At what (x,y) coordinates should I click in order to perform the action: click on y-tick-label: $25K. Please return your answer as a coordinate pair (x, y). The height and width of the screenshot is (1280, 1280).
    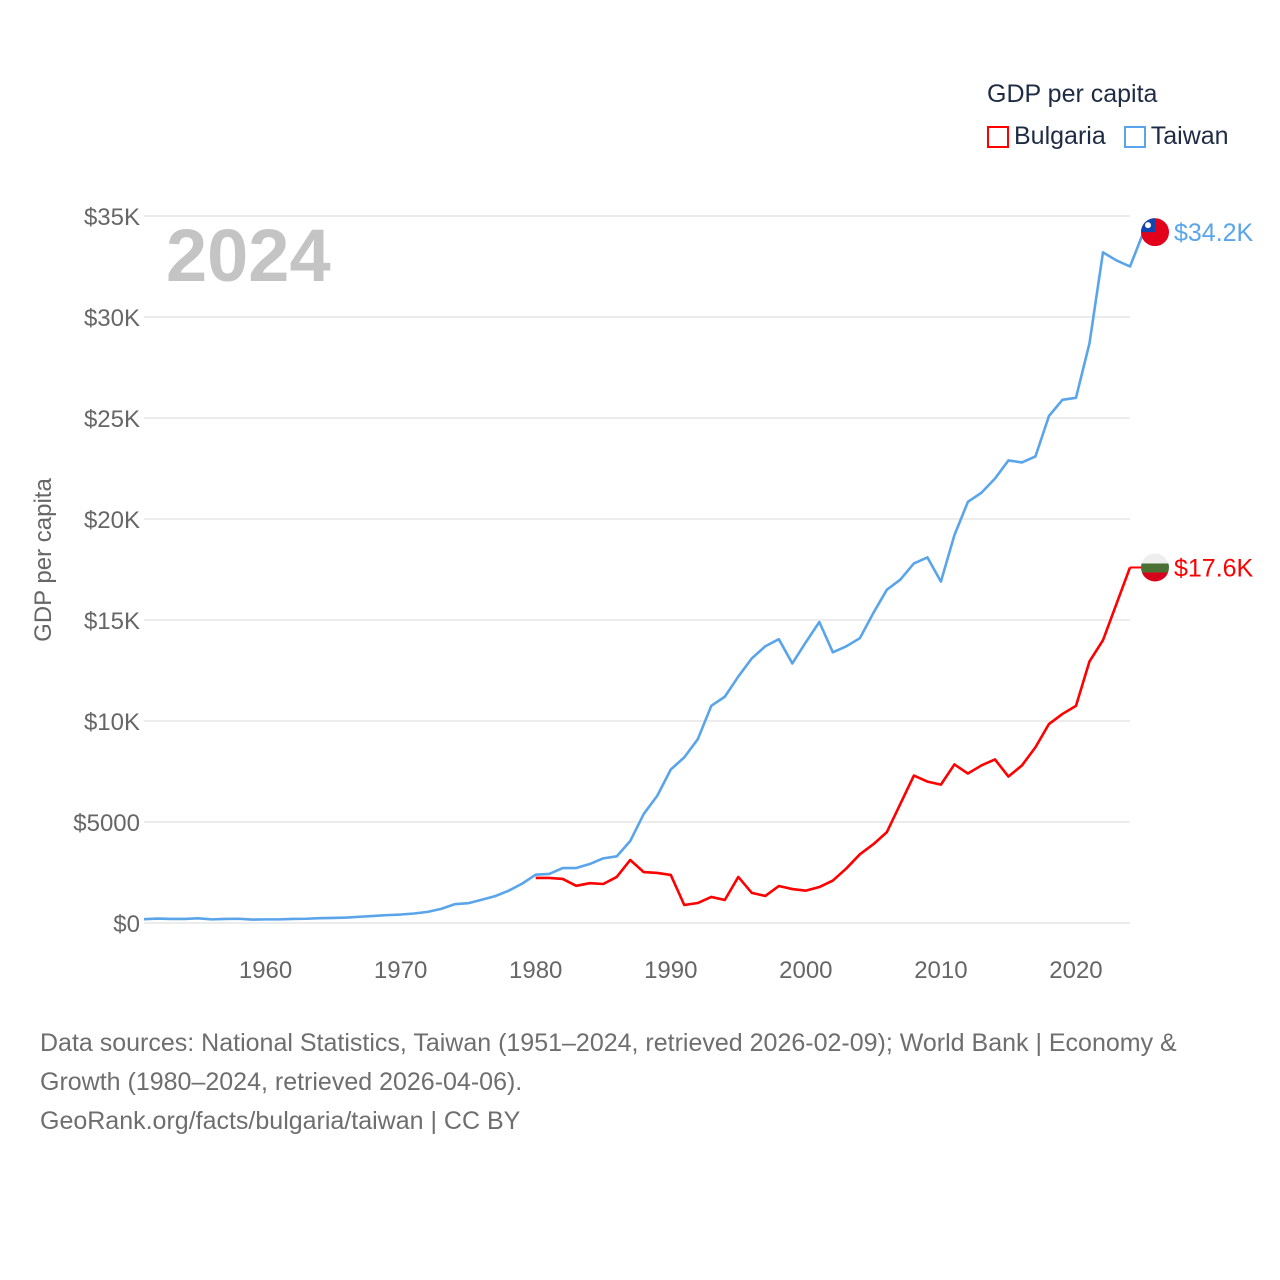
    Looking at the image, I should click on (112, 419).